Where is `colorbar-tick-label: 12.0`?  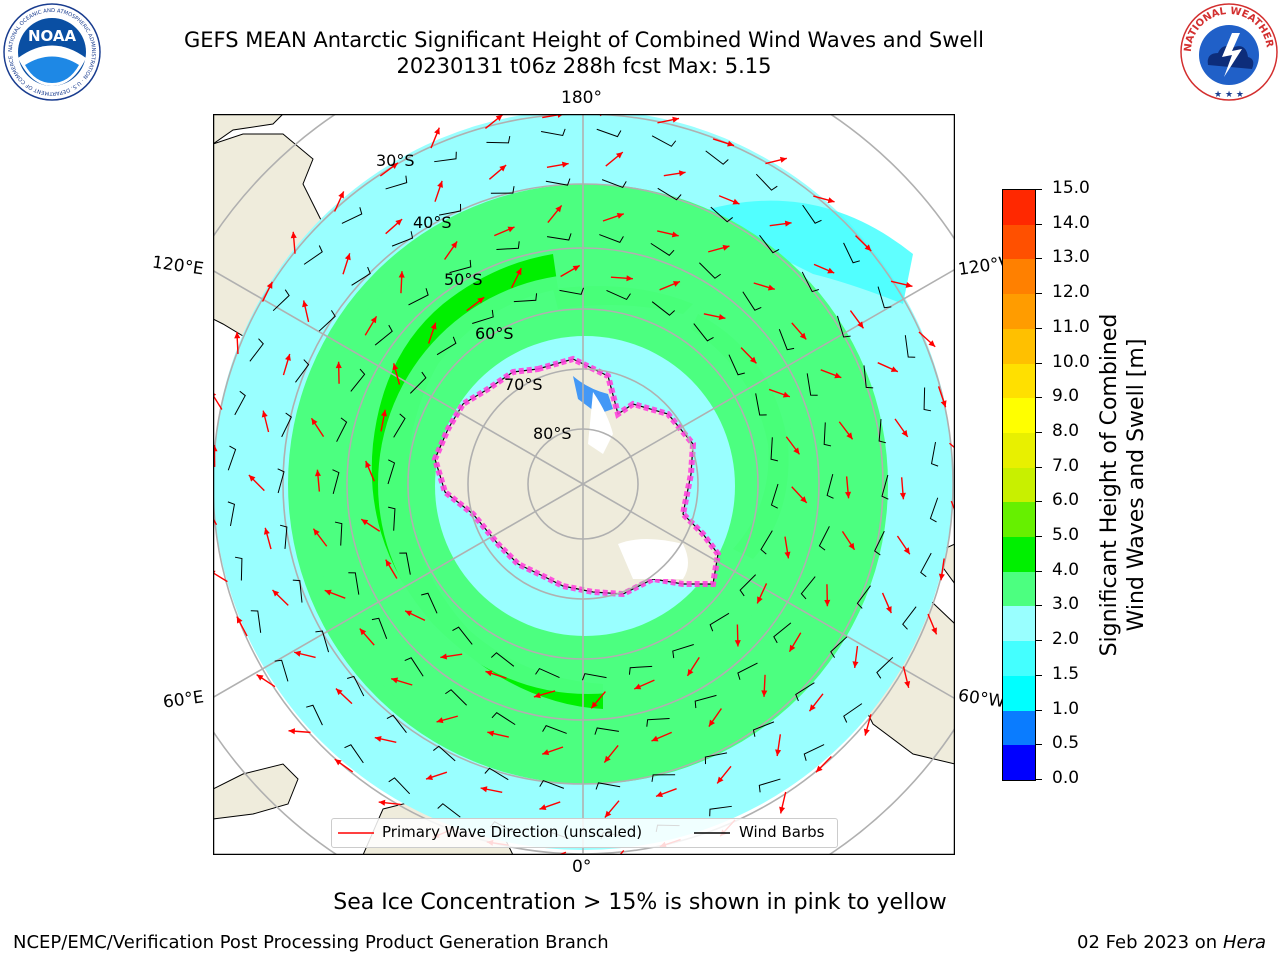
colorbar-tick-label: 12.0 is located at coordinates (1071, 292).